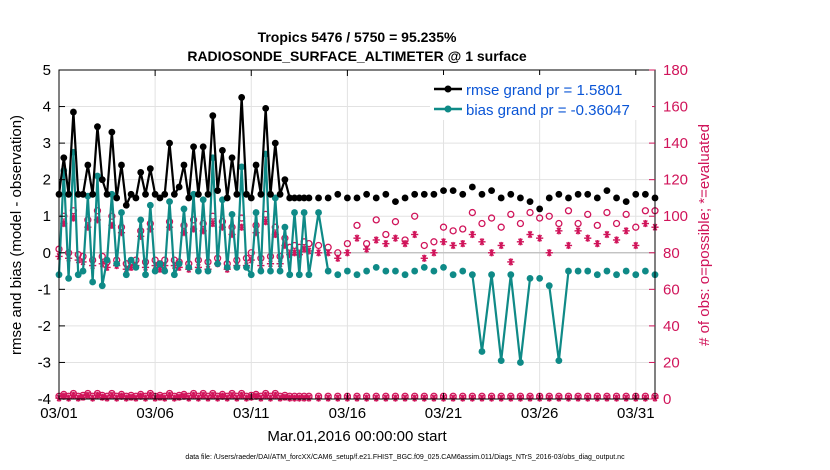  What do you see at coordinates (47, 216) in the screenshot?
I see `y-tick-label-left: 1` at bounding box center [47, 216].